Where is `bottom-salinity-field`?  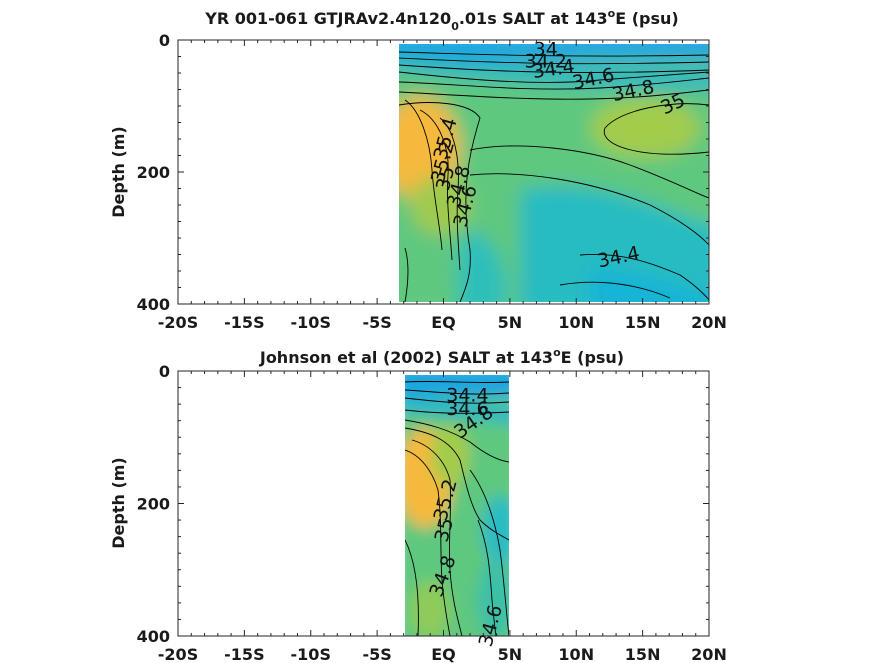
bottom-salinity-field is located at coordinates (457, 505).